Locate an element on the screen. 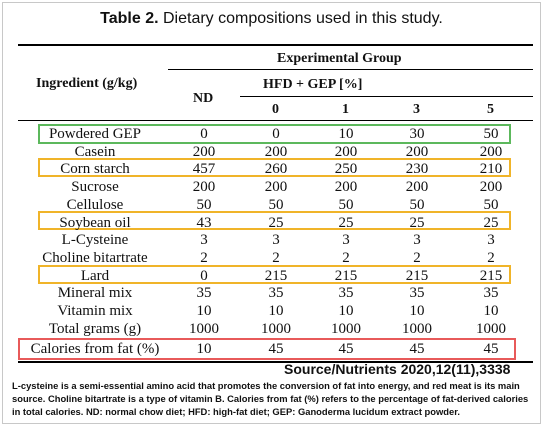  value-cell: 43 is located at coordinates (204, 222).